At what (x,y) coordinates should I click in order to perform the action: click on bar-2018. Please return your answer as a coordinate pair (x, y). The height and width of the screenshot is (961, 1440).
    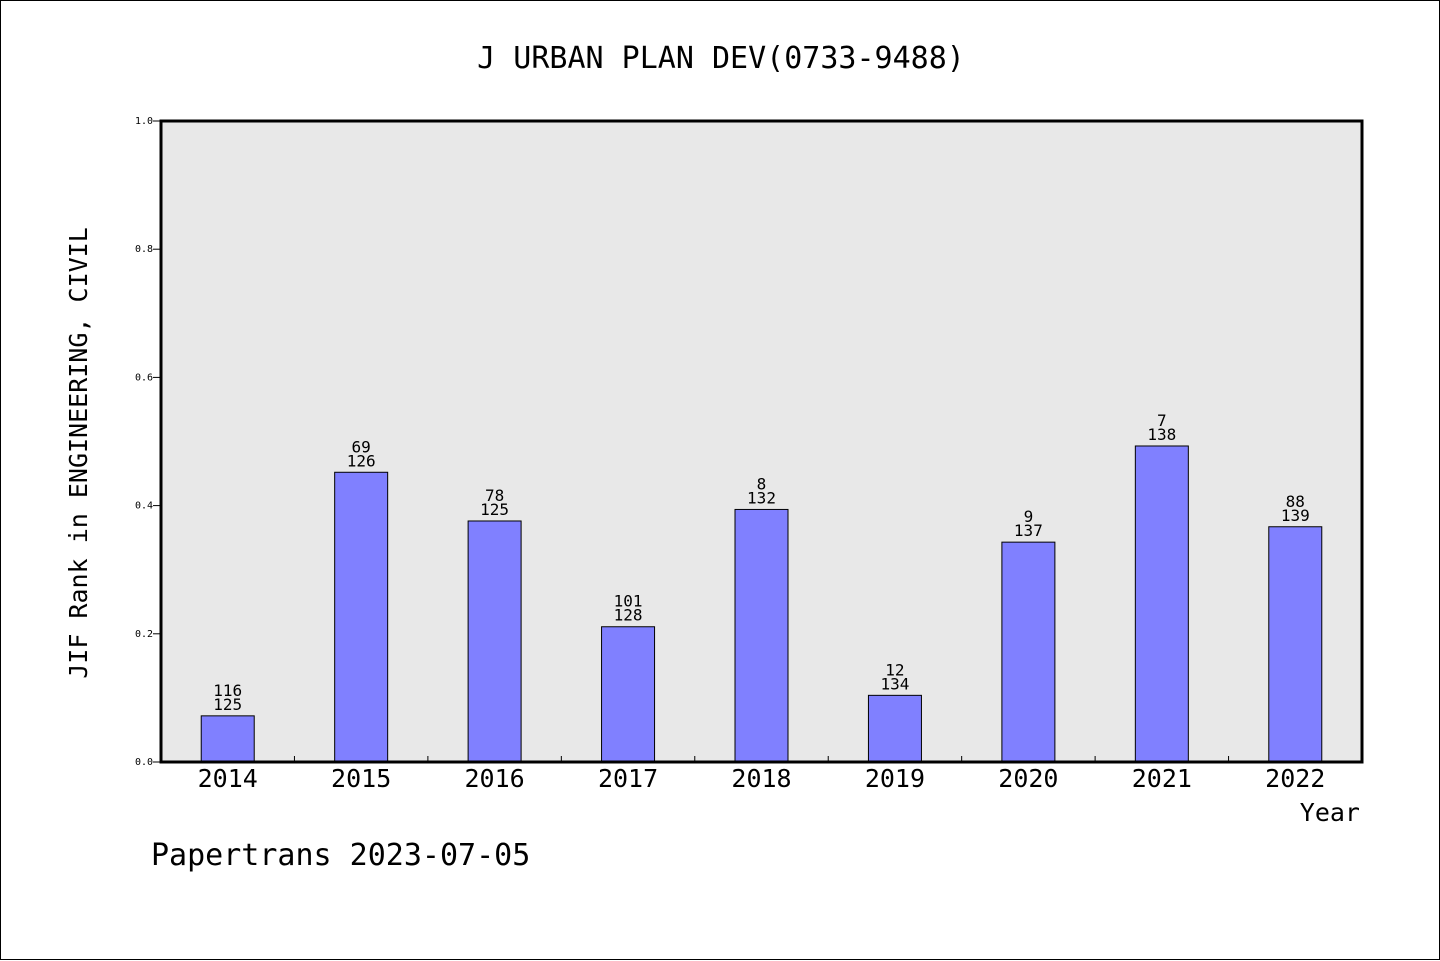
    Looking at the image, I should click on (761, 635).